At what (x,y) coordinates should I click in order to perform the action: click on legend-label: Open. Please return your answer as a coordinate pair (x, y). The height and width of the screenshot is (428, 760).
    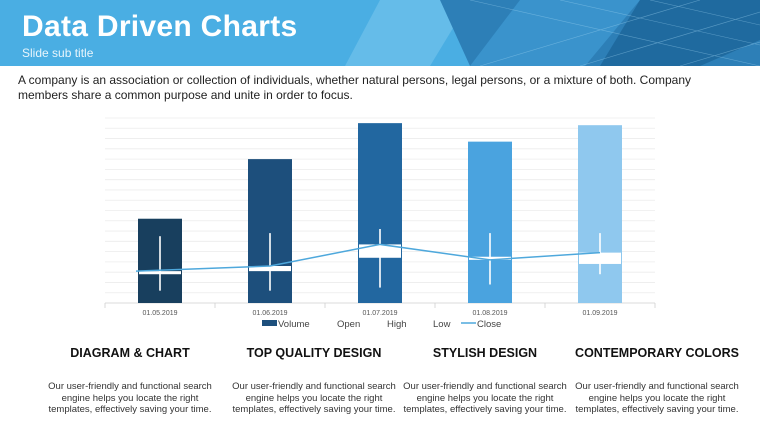
    Looking at the image, I should click on (348, 324).